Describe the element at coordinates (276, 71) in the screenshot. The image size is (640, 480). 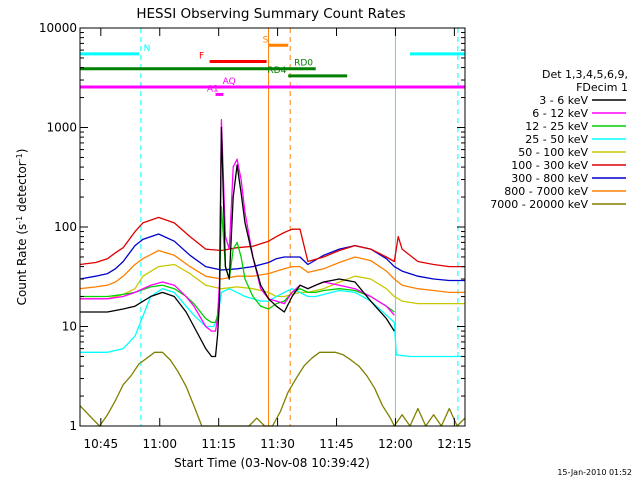
I see `hline-label-rd4: RD4` at that location.